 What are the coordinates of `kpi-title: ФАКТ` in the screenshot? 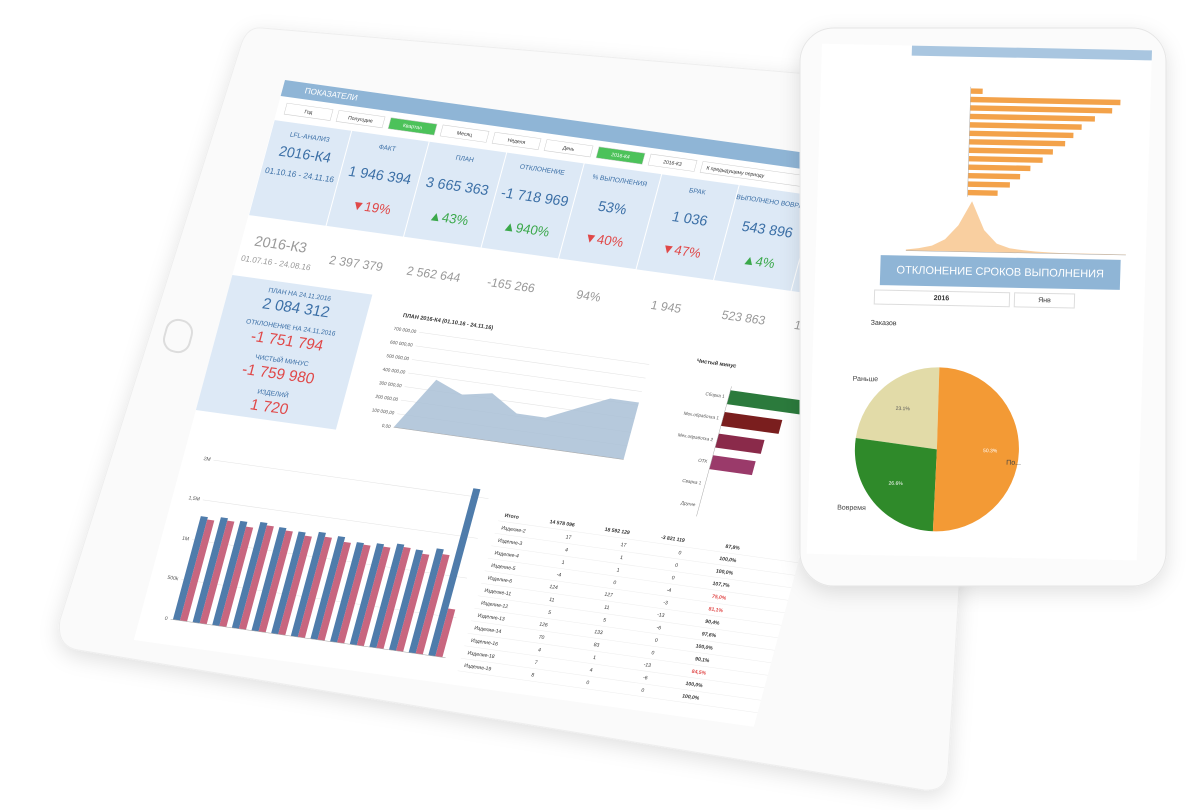 It's located at (387, 148).